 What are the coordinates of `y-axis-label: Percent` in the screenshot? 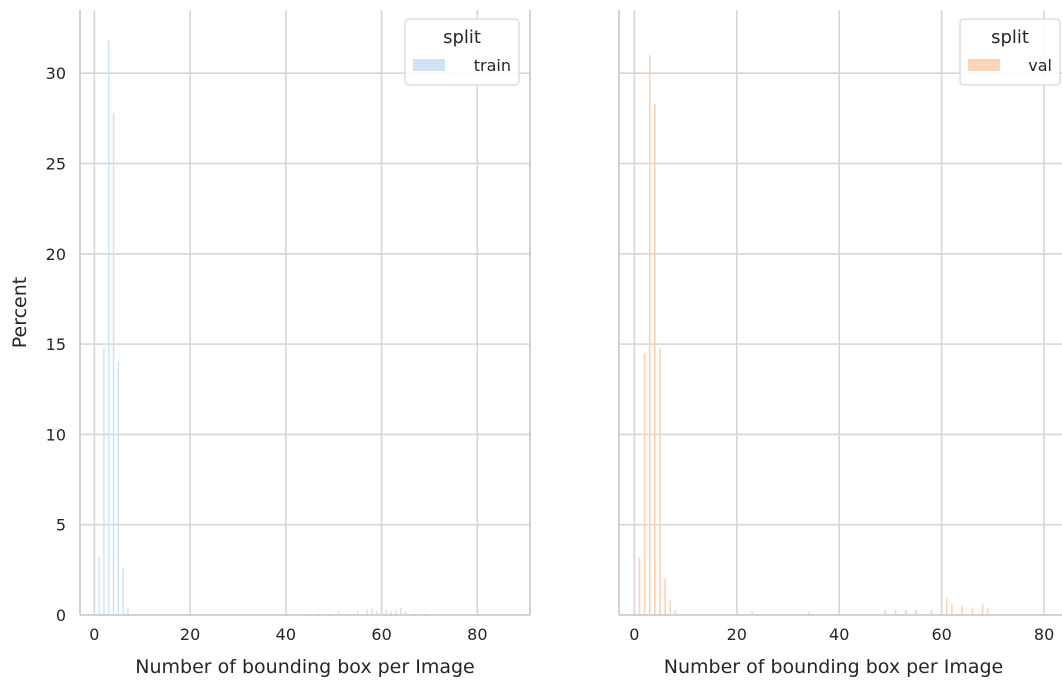 It's located at (20, 313).